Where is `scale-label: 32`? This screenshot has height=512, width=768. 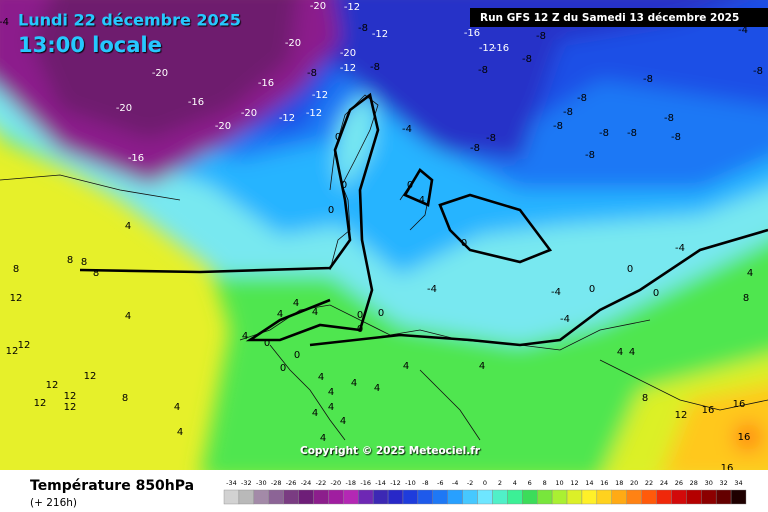 scale-label: 32 is located at coordinates (723, 483).